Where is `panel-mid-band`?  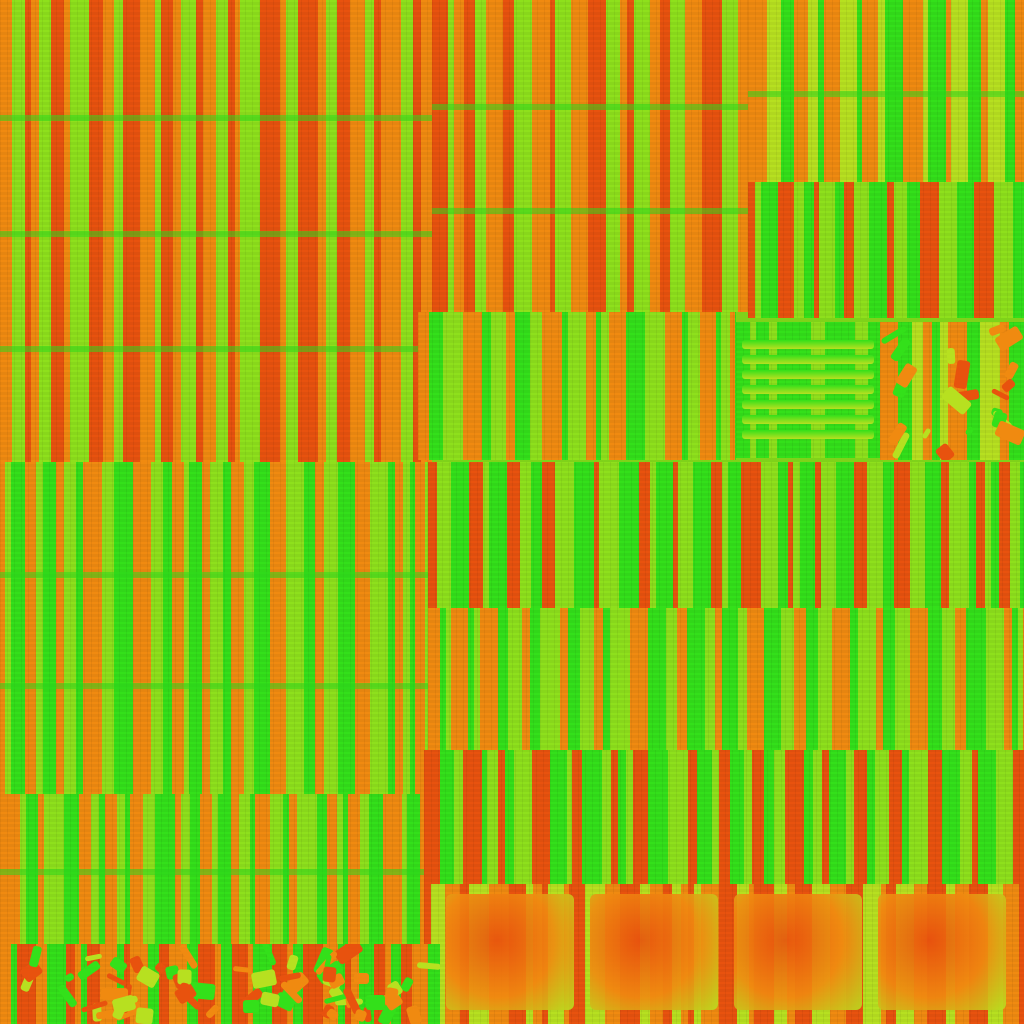 panel-mid-band is located at coordinates (577, 386).